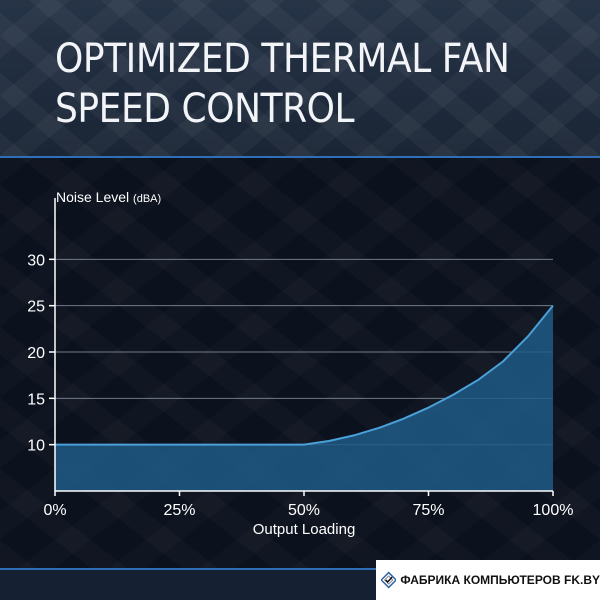 The height and width of the screenshot is (600, 600). Describe the element at coordinates (108, 197) in the screenshot. I see `y-axis-label: Noise Level (dBA)` at that location.